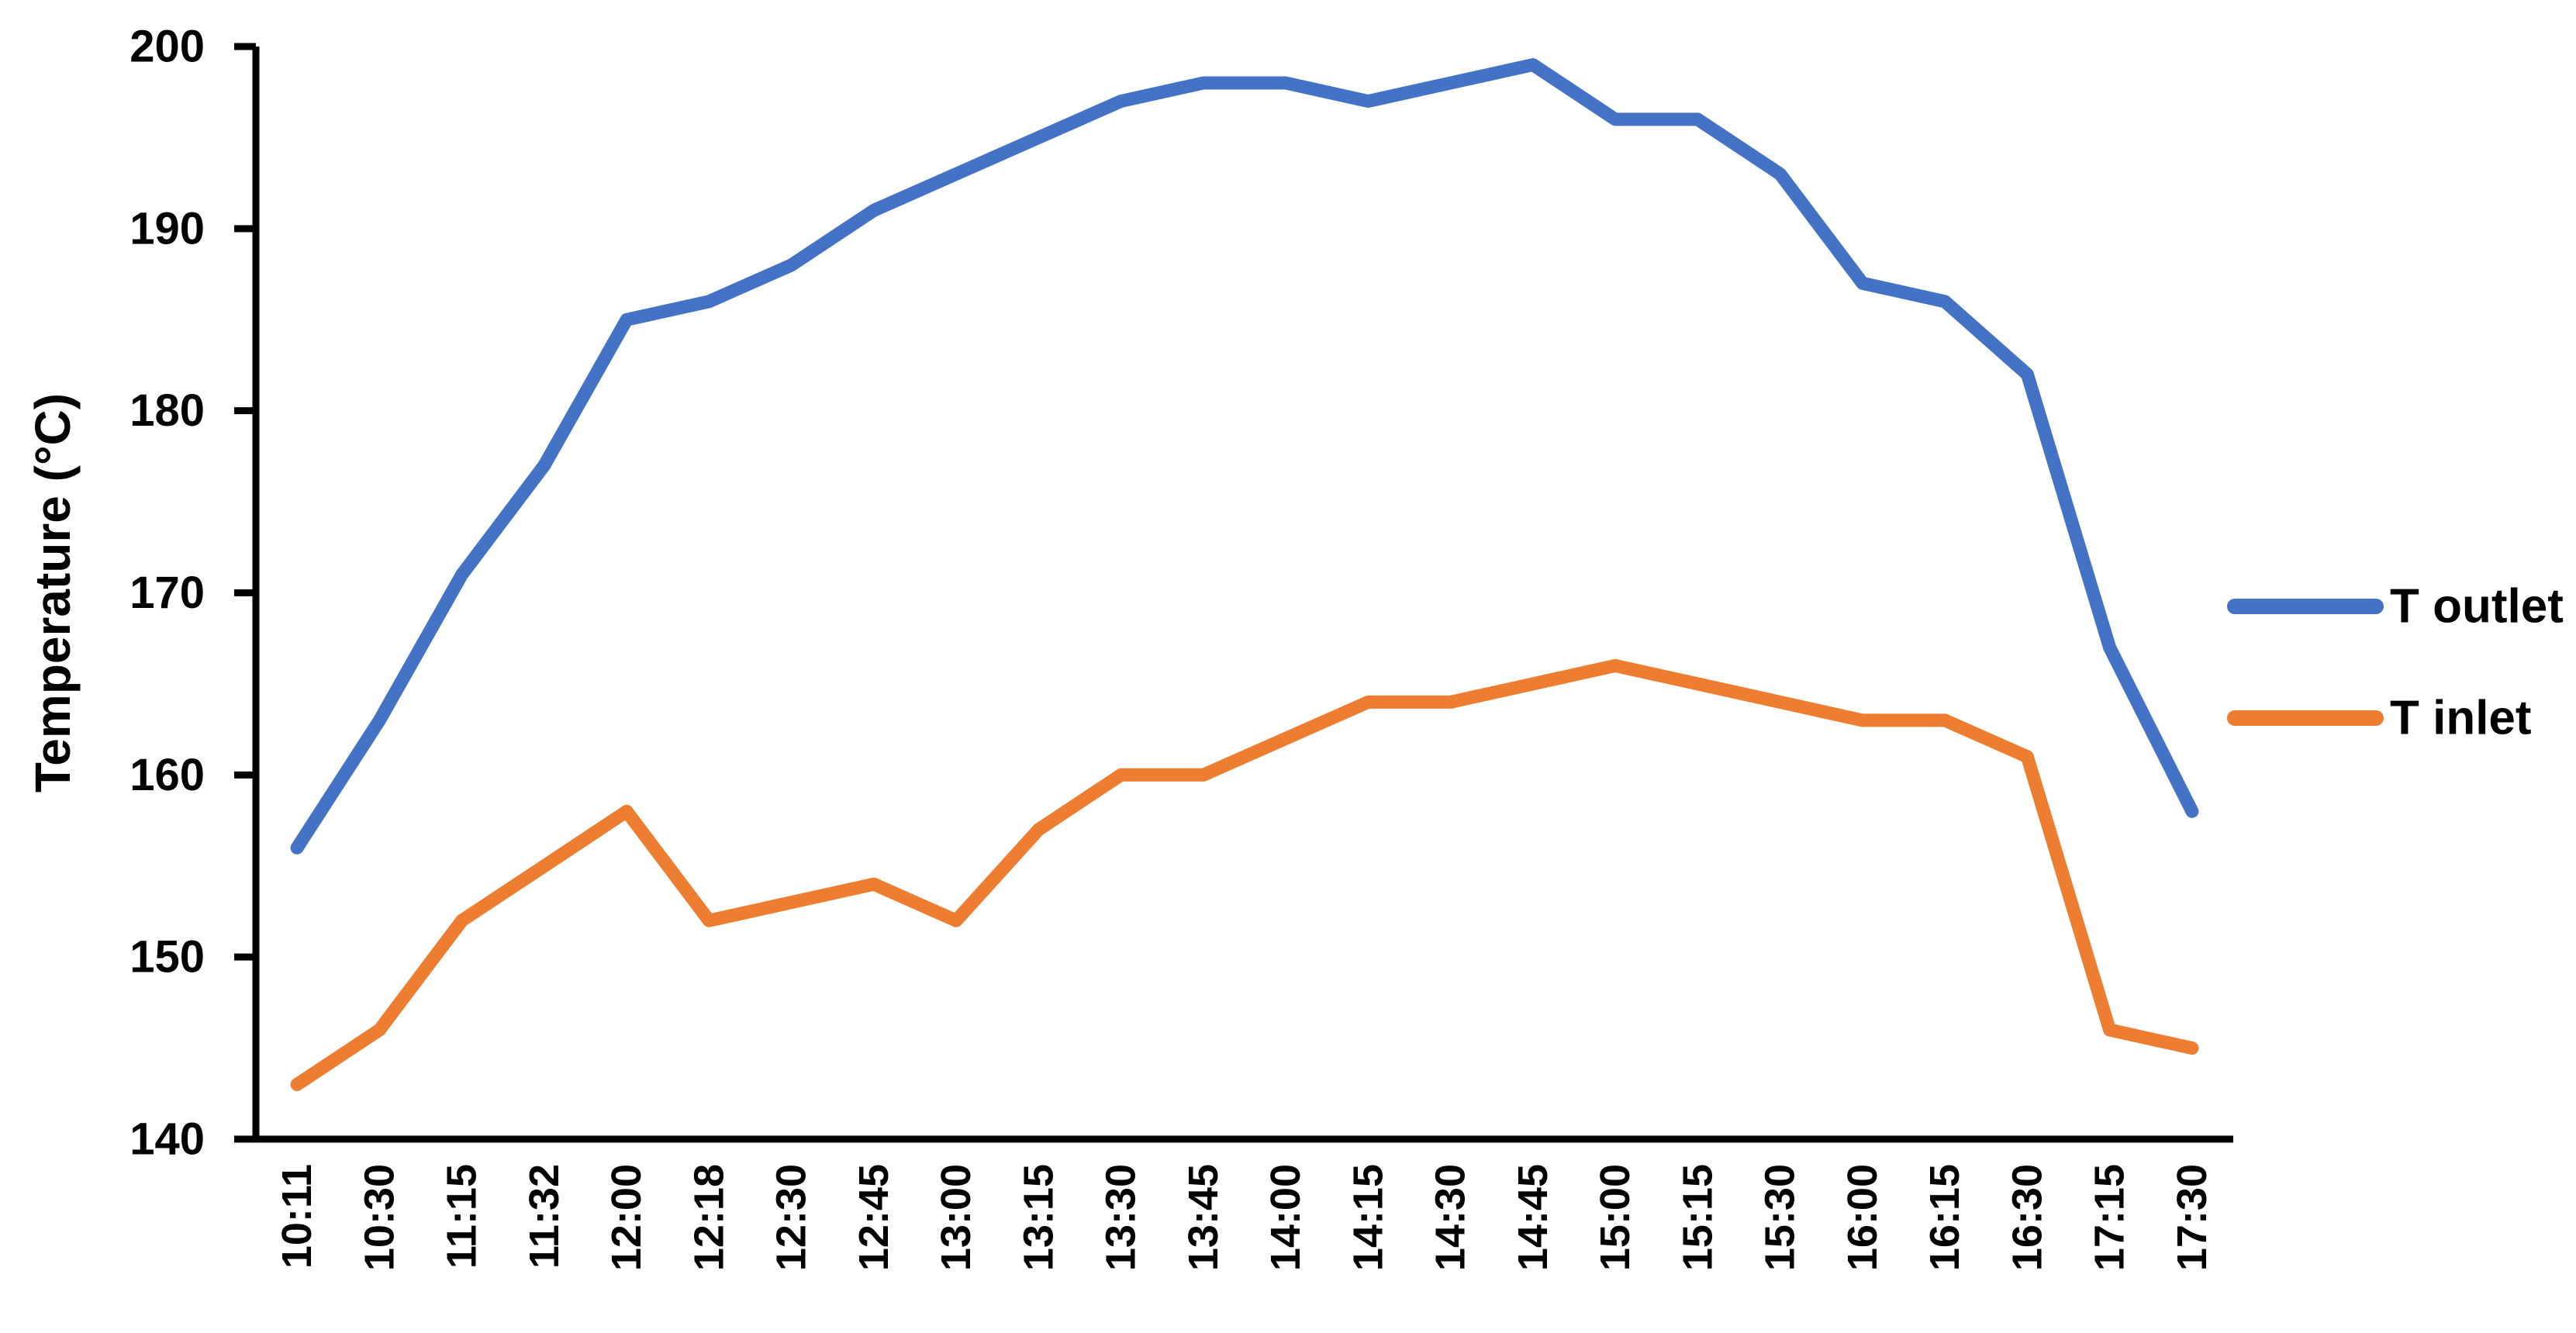 This screenshot has height=1333, width=2576. What do you see at coordinates (379, 1217) in the screenshot?
I see `x-axis-tick-label: 10:30` at bounding box center [379, 1217].